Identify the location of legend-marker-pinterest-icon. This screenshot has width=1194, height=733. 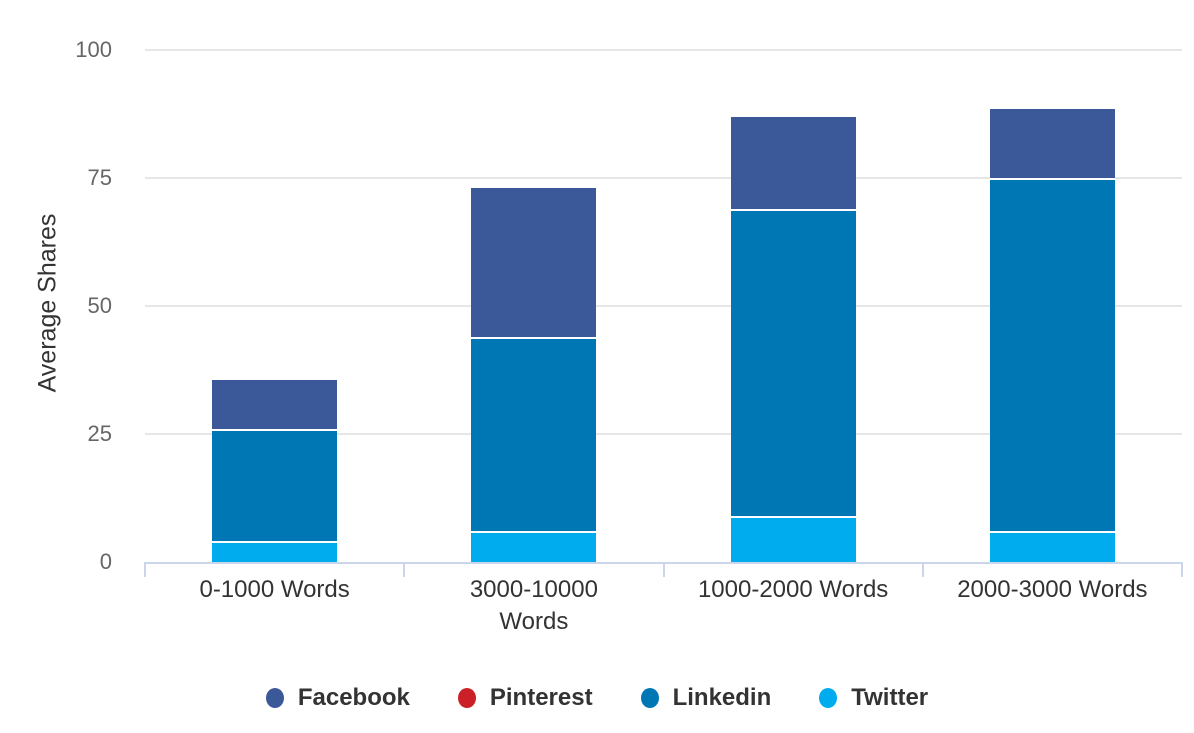
(466, 698).